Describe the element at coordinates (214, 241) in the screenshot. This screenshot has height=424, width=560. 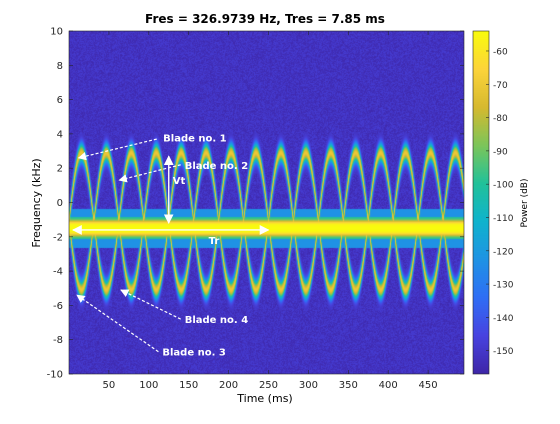
I see `annotation-label: Tr` at that location.